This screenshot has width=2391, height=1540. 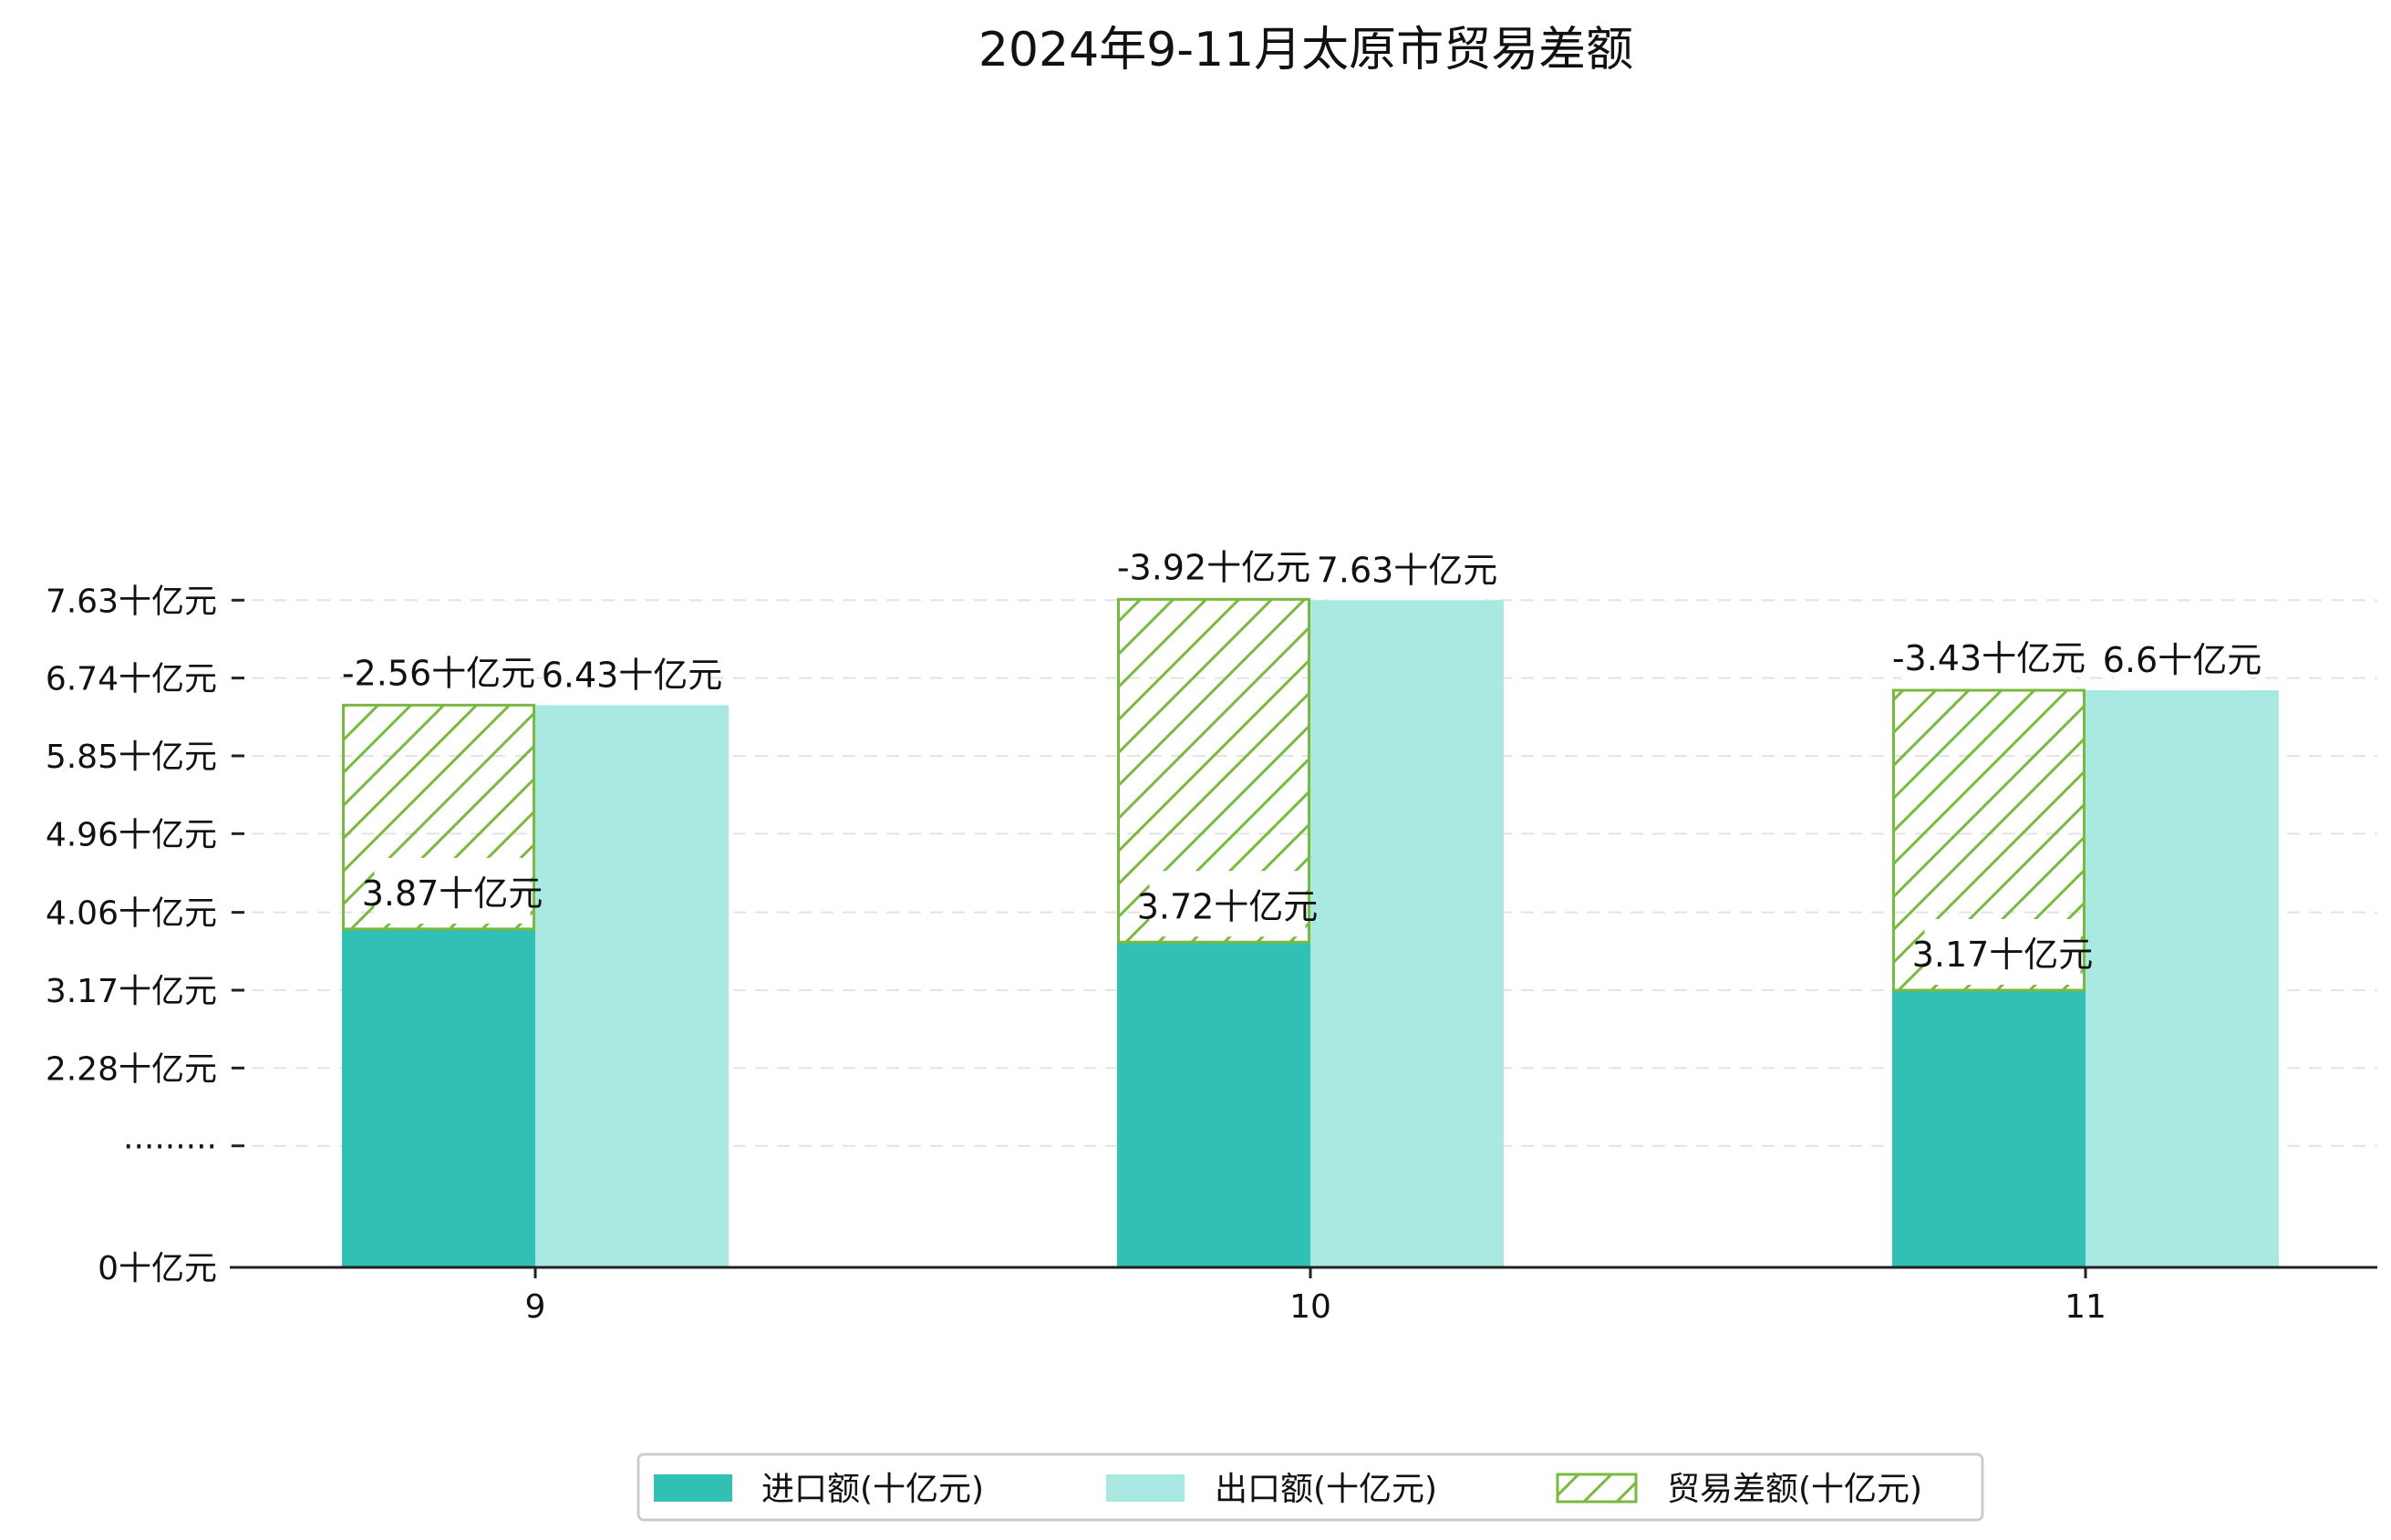 I want to click on balance-value-label: -3.92十亿元, so click(x=1213, y=567).